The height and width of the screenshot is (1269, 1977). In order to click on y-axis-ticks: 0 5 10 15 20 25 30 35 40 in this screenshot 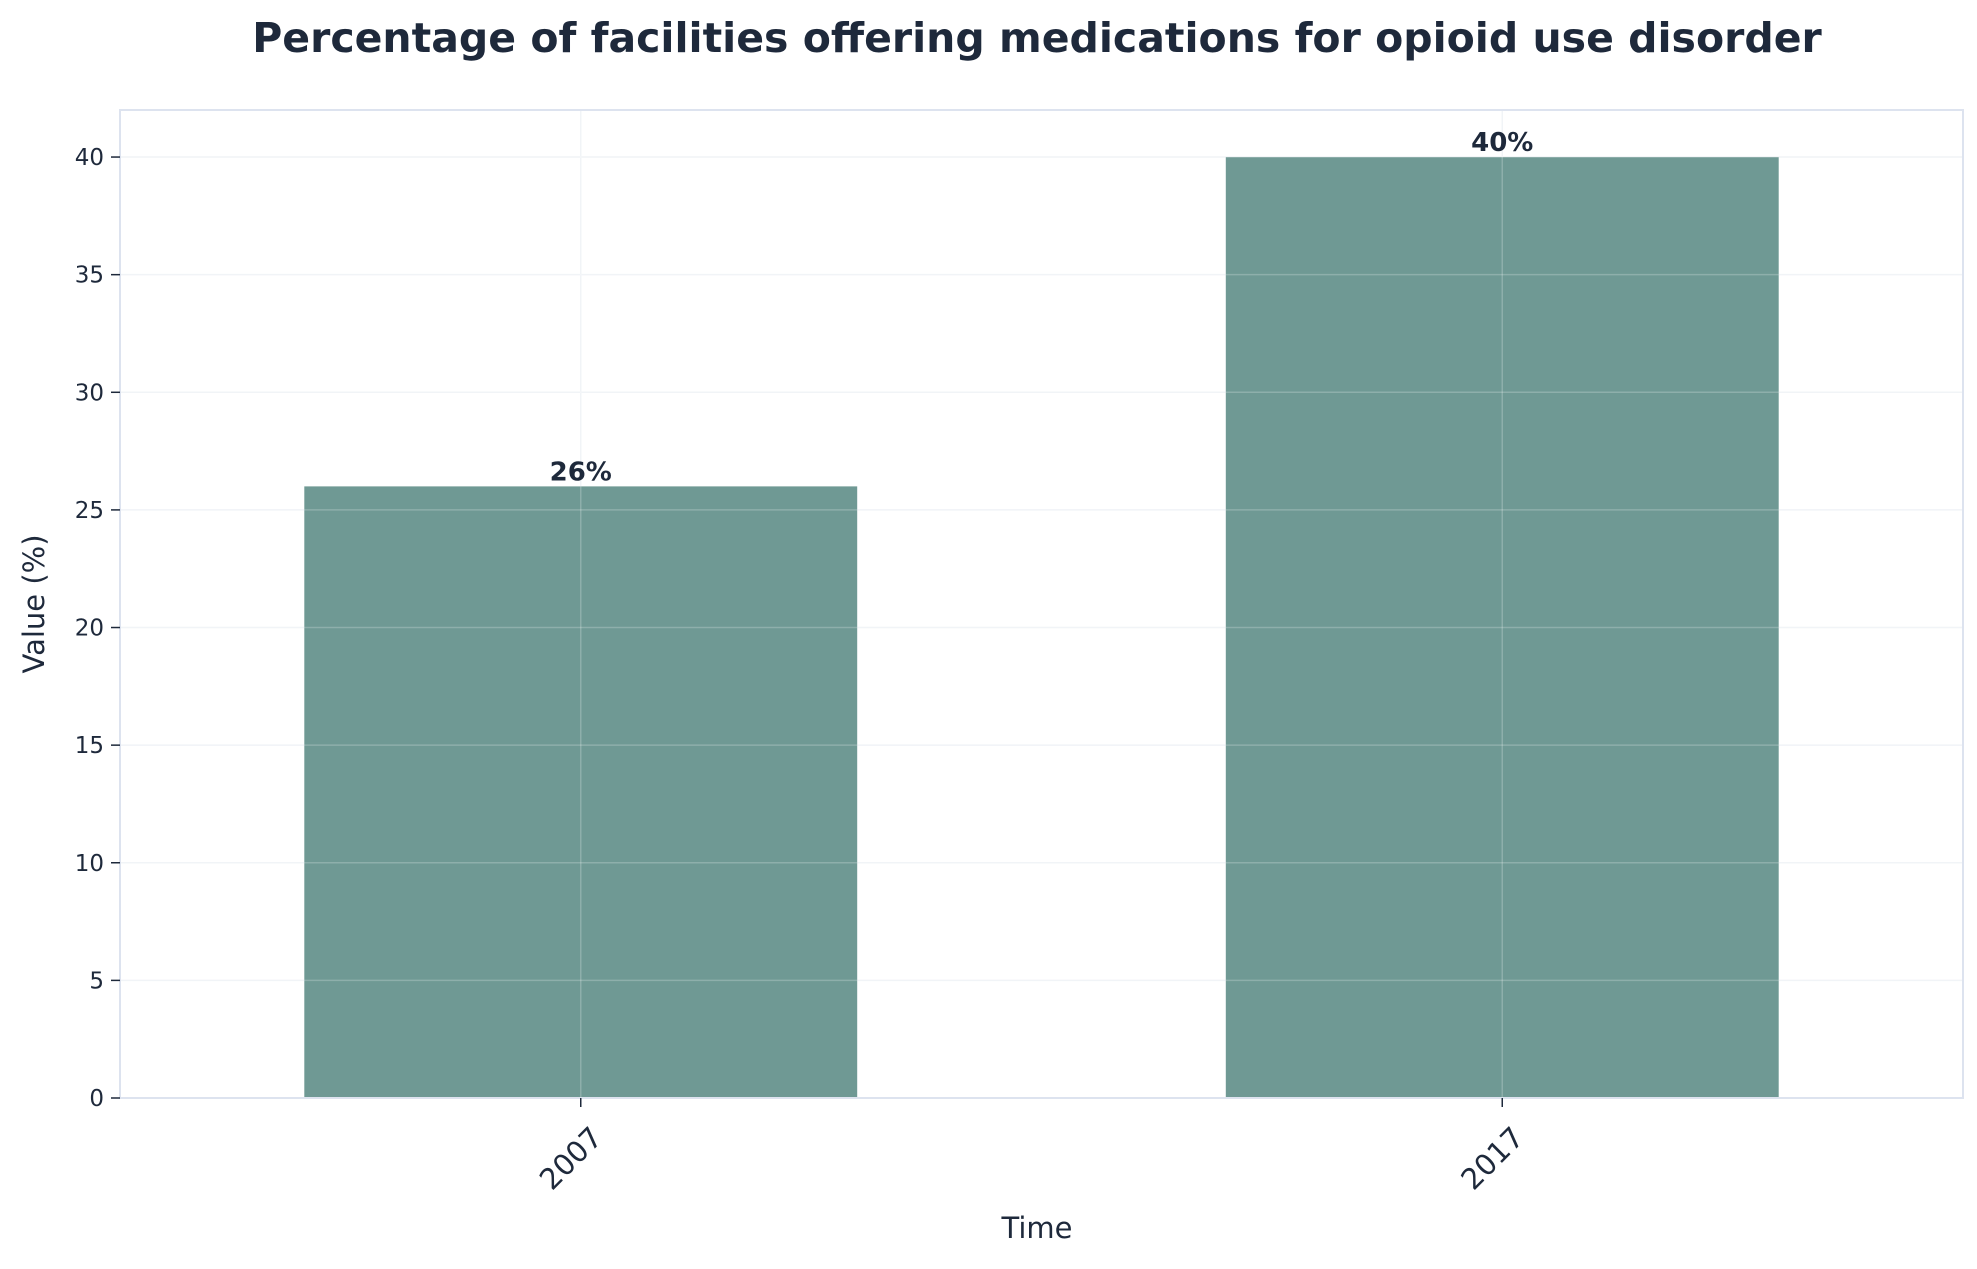, I will do `click(97, 628)`.